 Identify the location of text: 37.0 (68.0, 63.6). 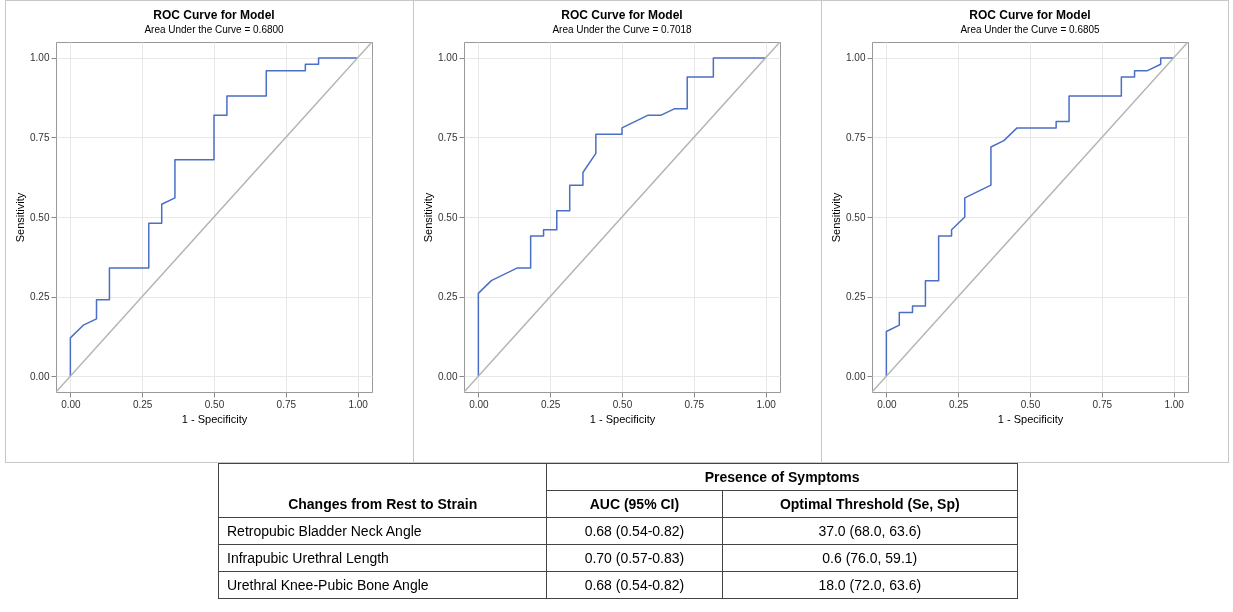
(870, 531).